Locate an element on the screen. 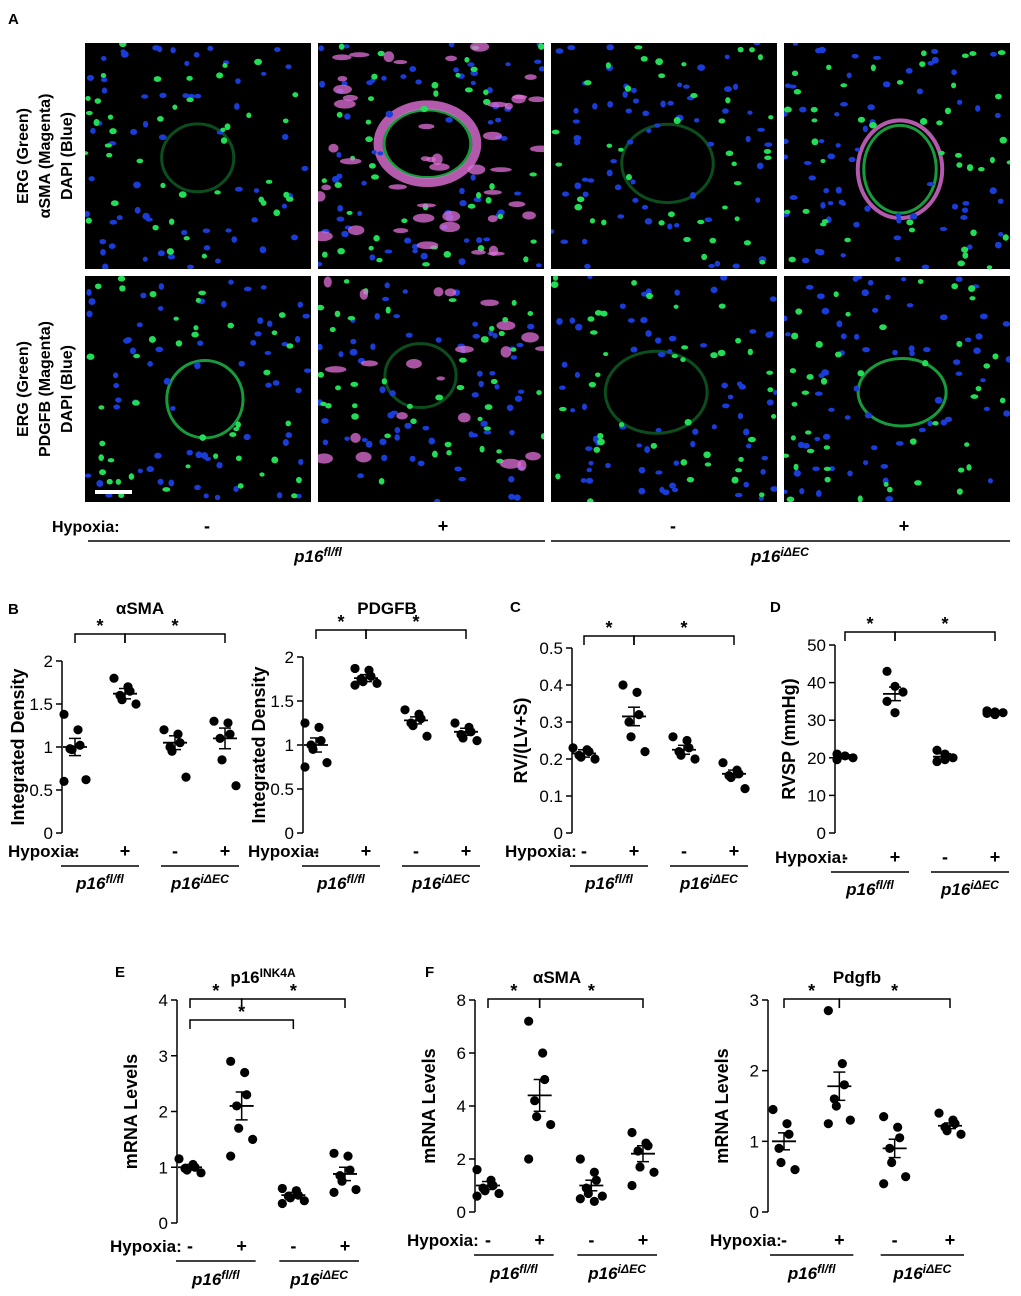  vessel-wall is located at coordinates (902, 392).